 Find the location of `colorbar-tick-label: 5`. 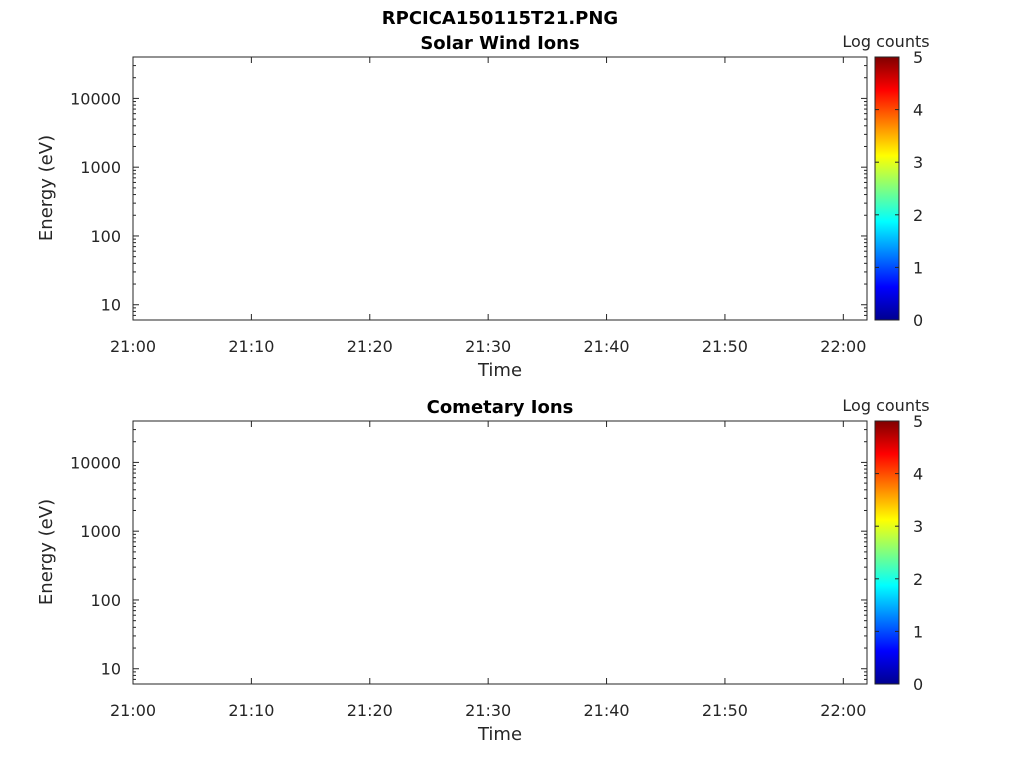

colorbar-tick-label: 5 is located at coordinates (918, 57).